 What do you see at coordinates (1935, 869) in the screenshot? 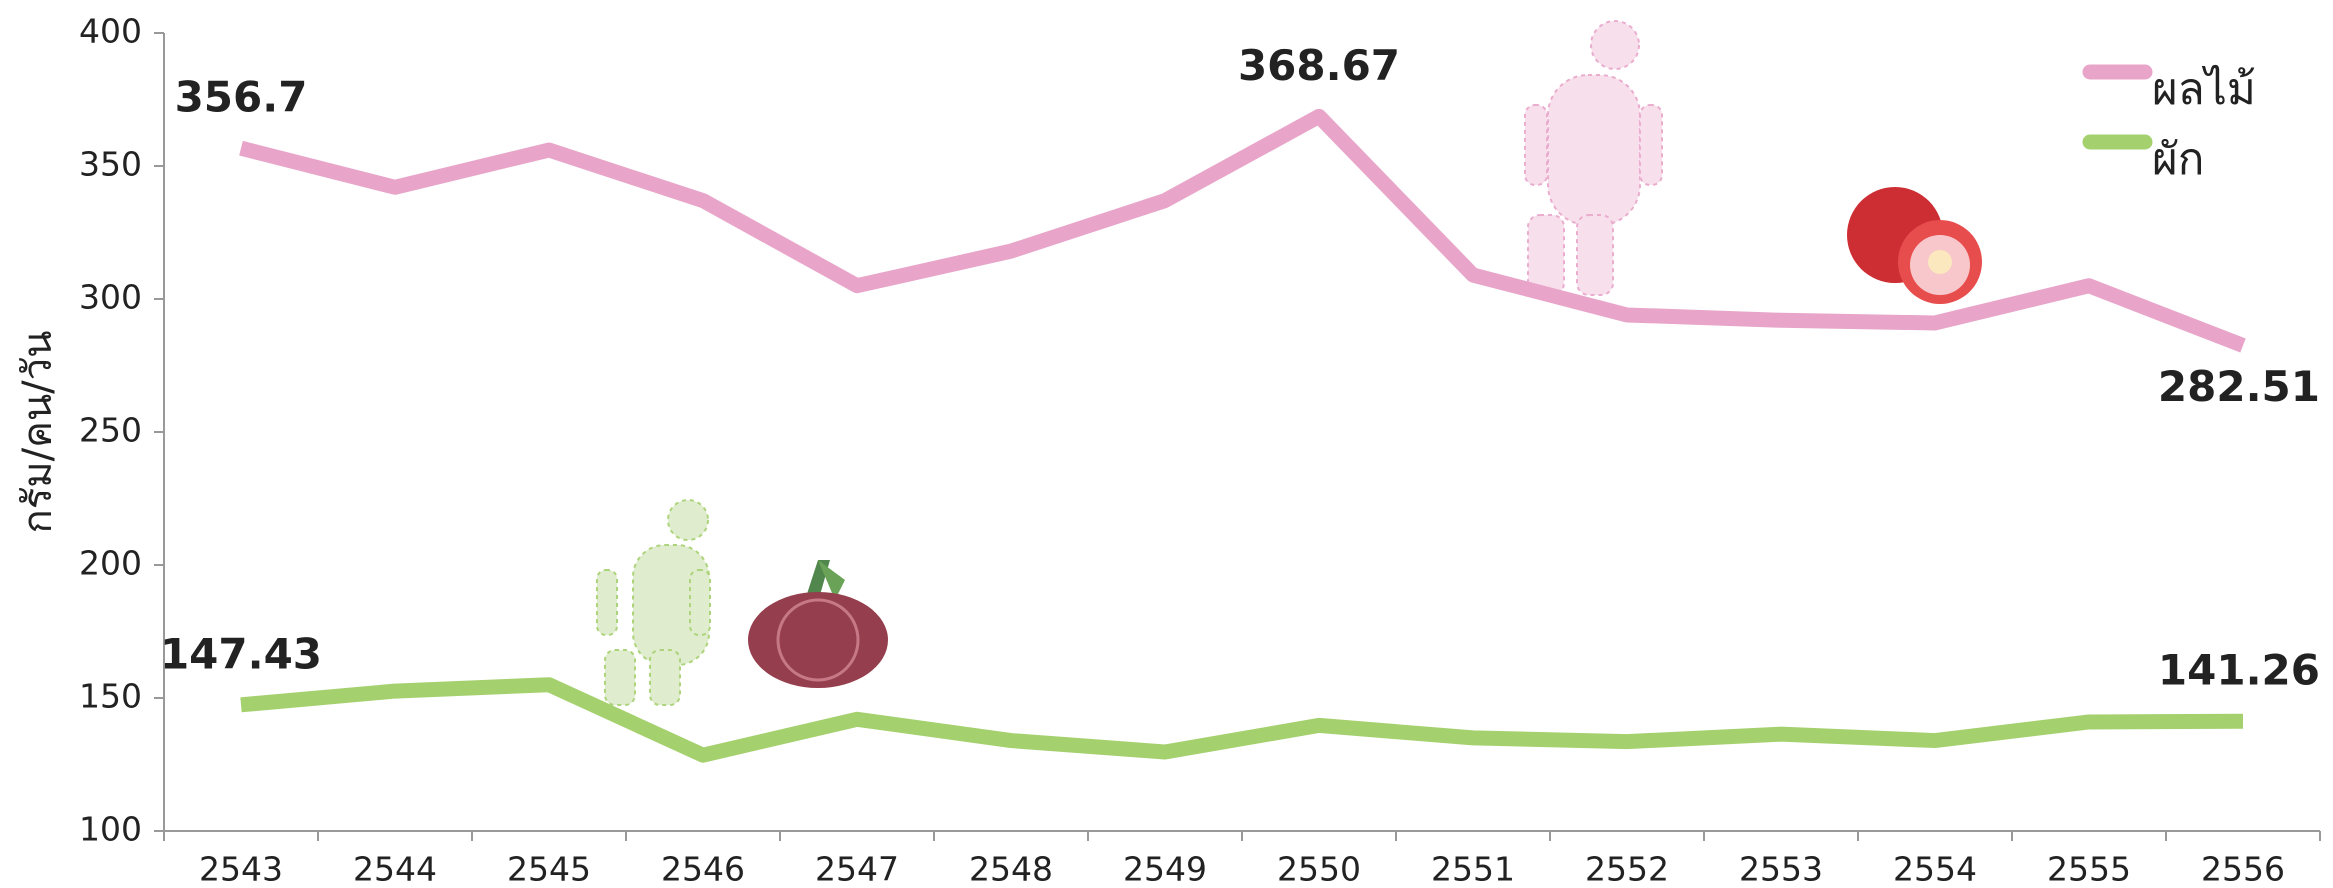
I see `x-tick-label: 2554` at bounding box center [1935, 869].